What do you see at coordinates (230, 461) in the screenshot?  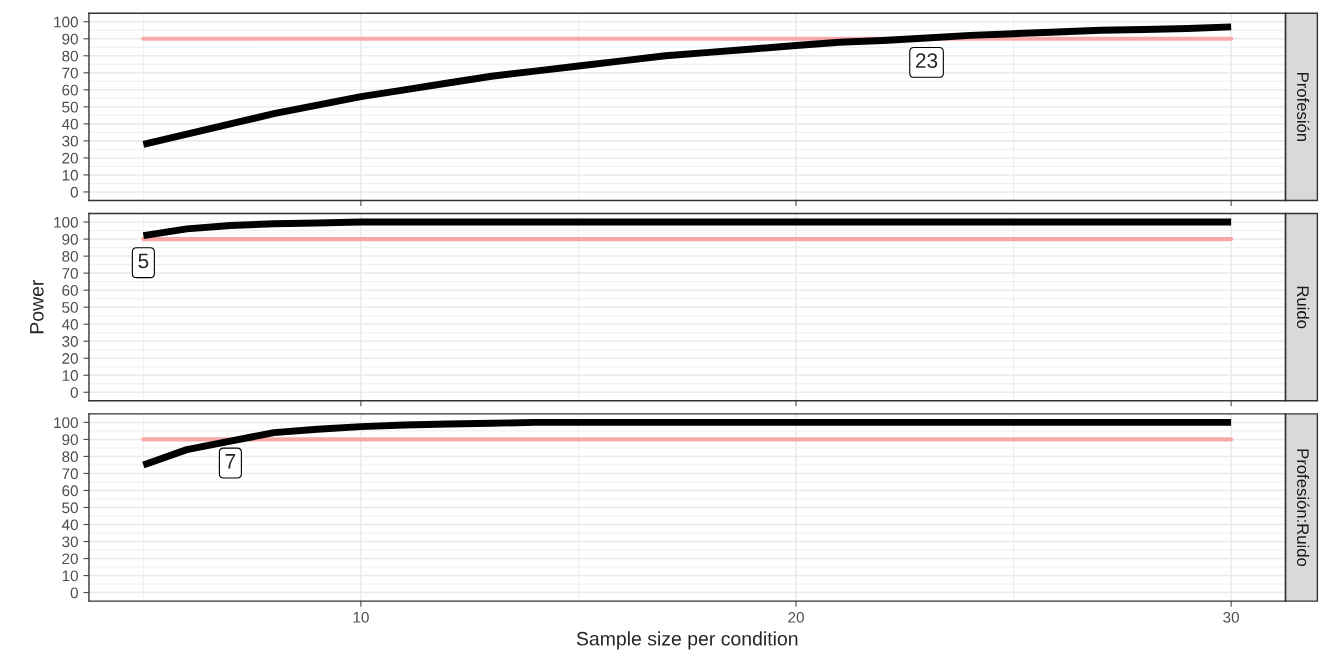 I see `annotation: 7` at bounding box center [230, 461].